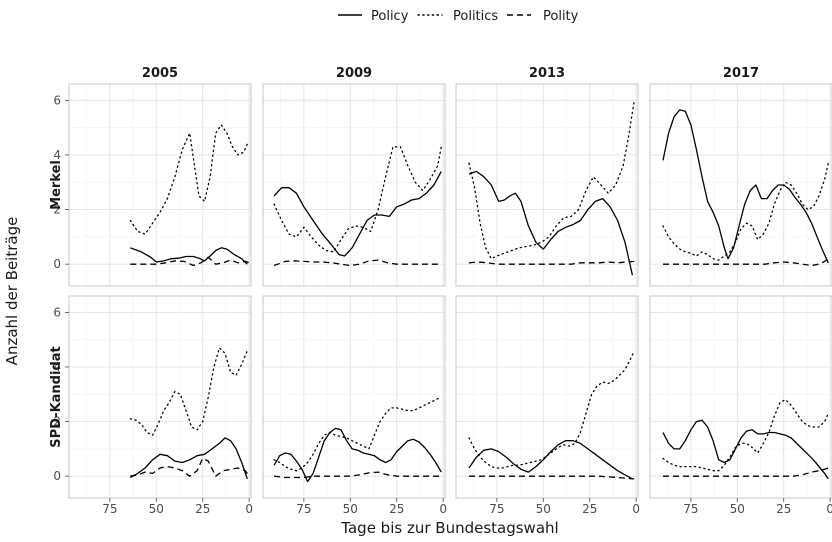 The image size is (832, 542). What do you see at coordinates (551, 262) in the screenshot?
I see `series-line-polity-2013-merkel` at bounding box center [551, 262].